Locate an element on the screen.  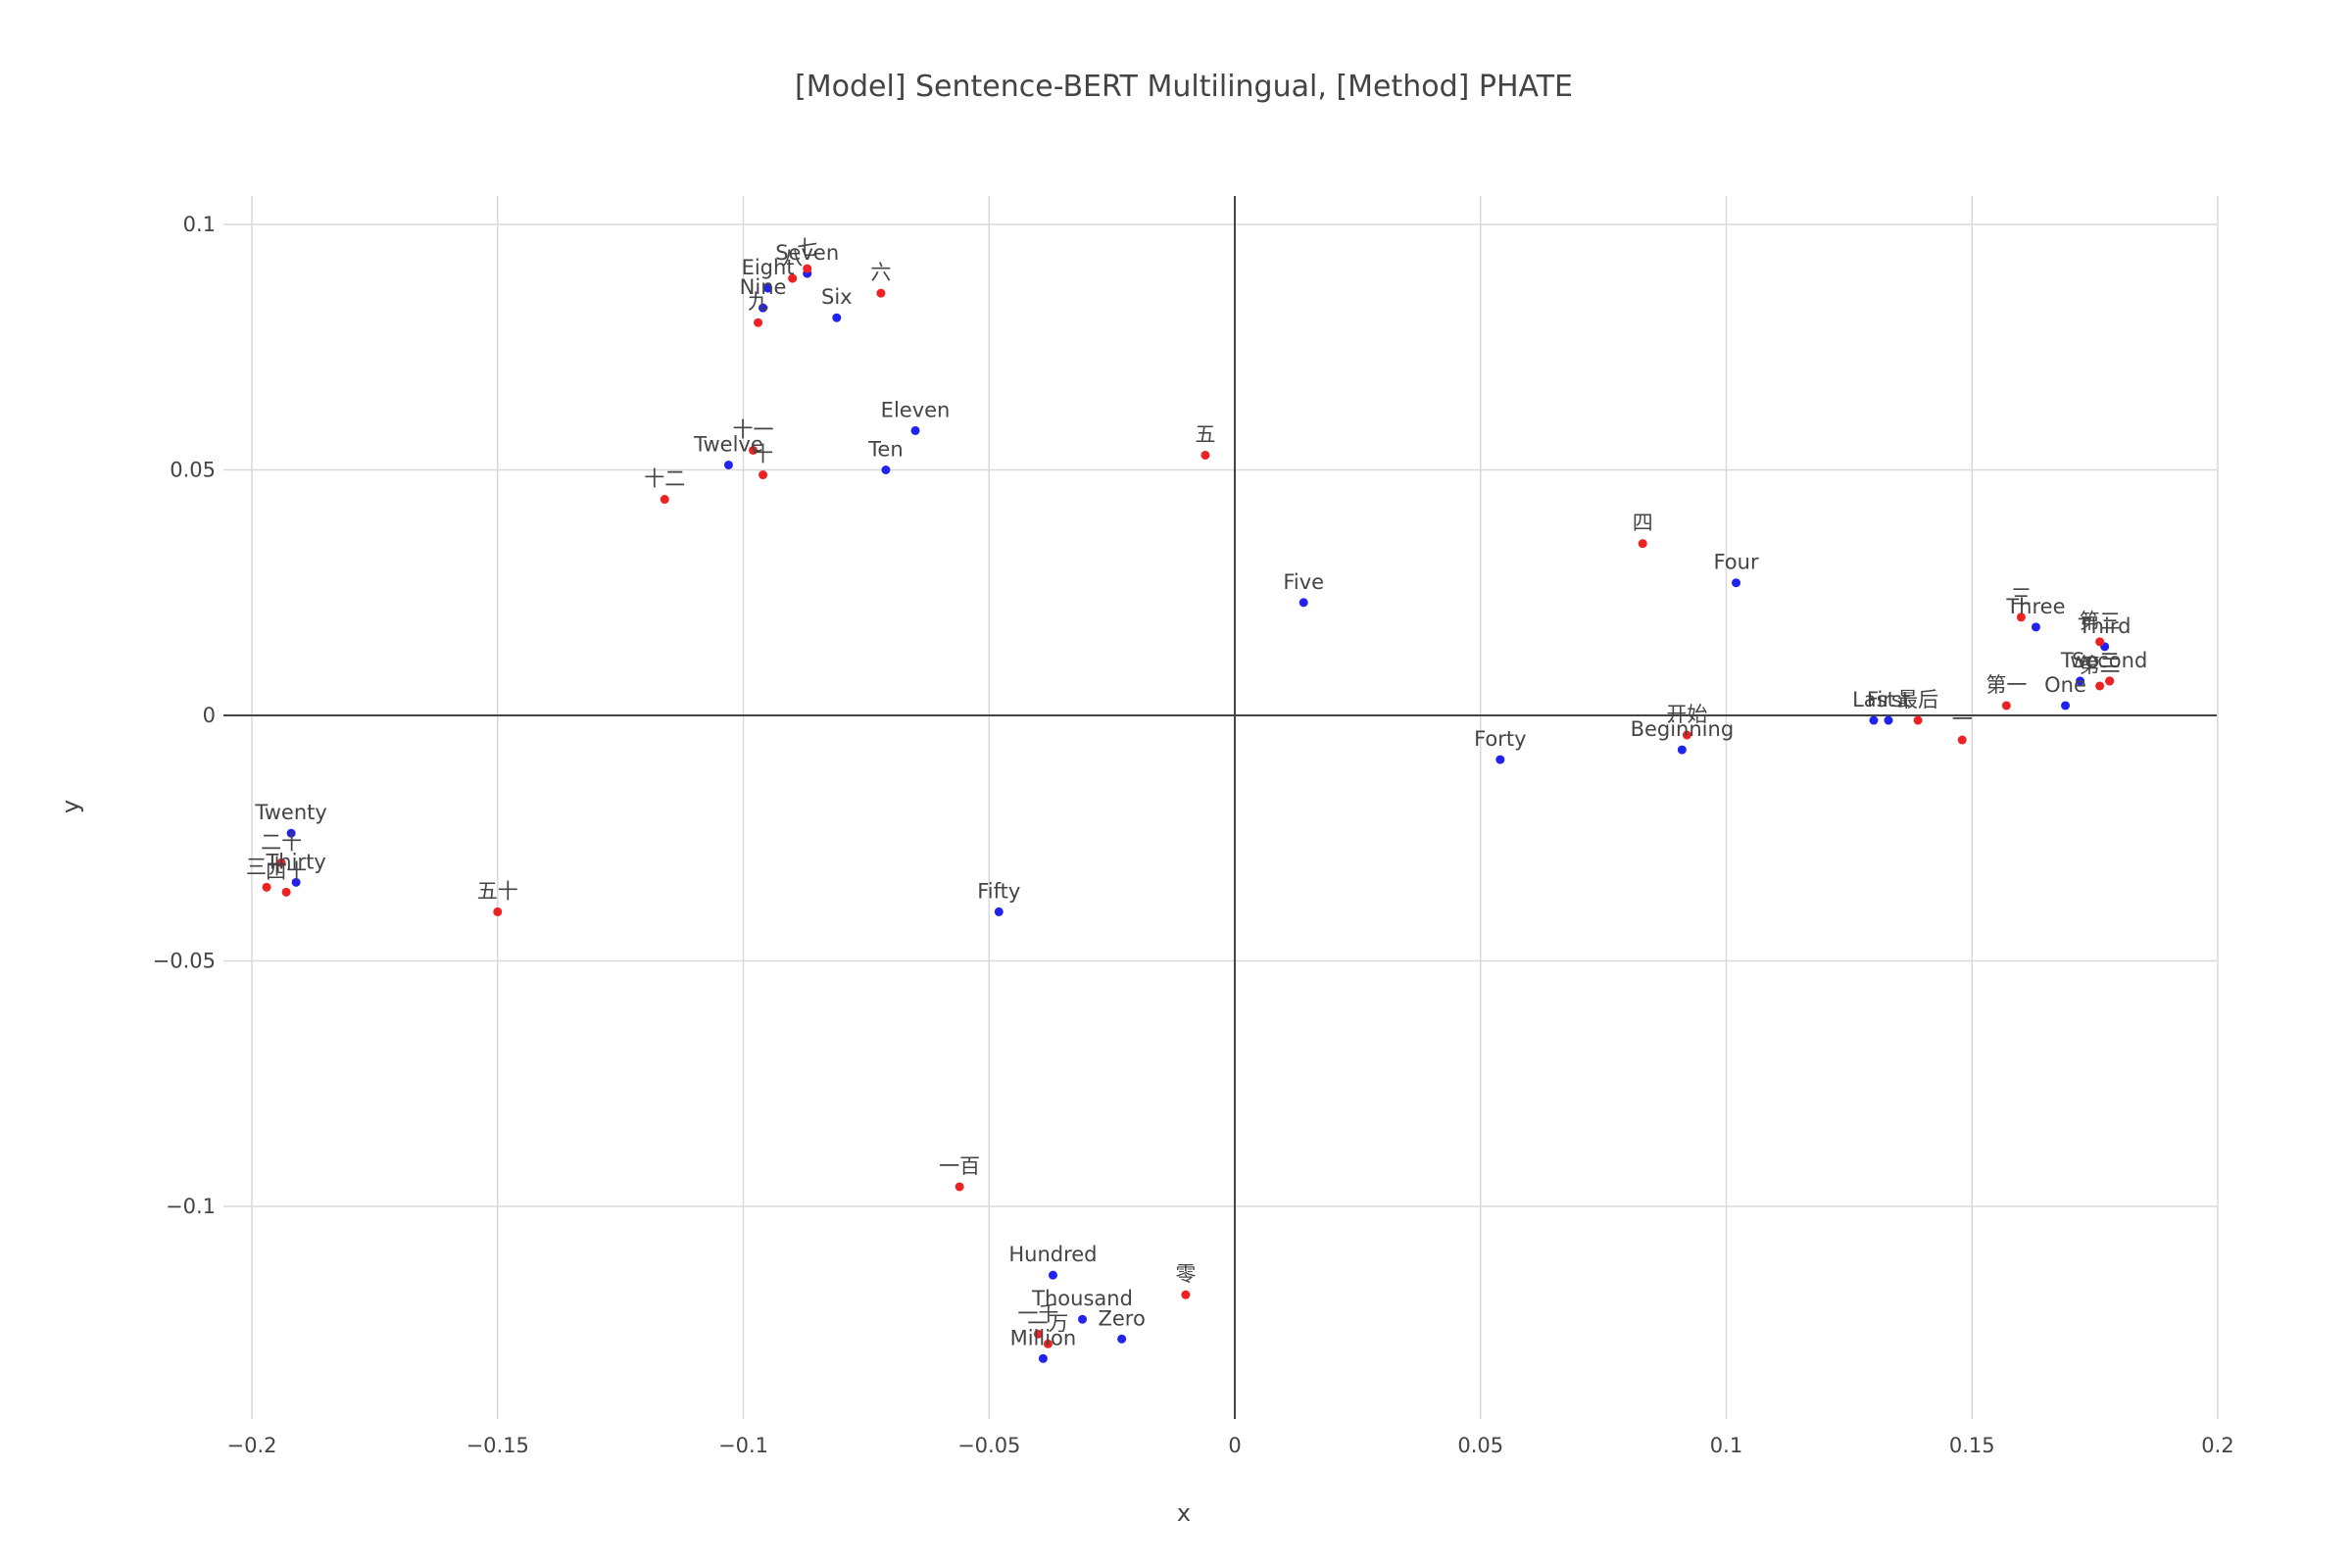
x-tick-label: 0.2 is located at coordinates (2217, 1445).